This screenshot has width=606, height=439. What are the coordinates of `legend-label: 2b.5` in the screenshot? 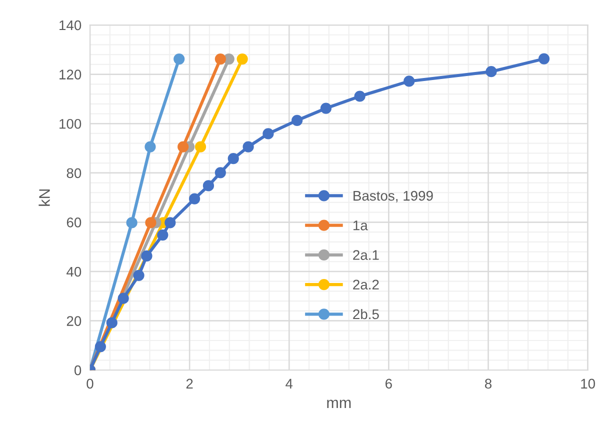 It's located at (366, 314).